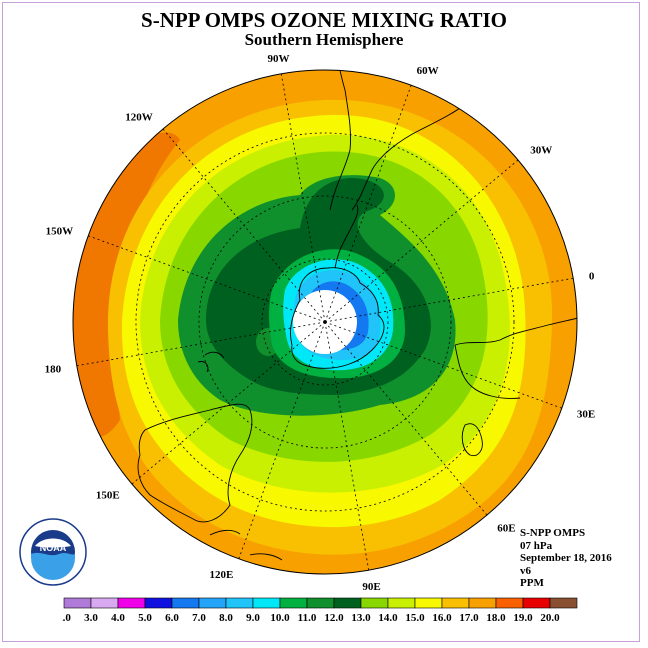  What do you see at coordinates (532, 583) in the screenshot?
I see `units-label: PPM` at bounding box center [532, 583].